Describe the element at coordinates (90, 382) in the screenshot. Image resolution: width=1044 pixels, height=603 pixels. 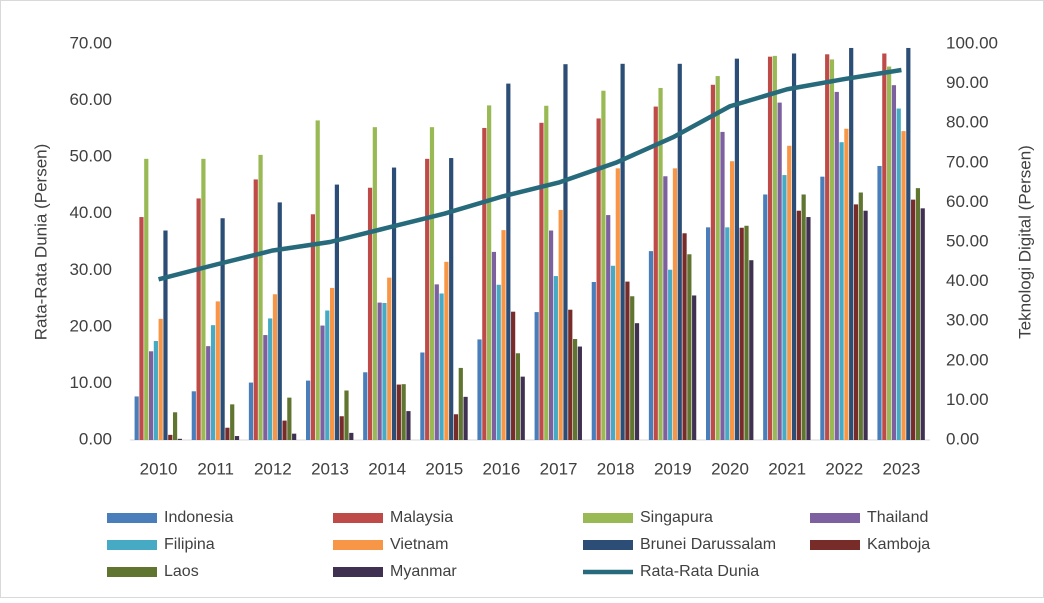
I see `y-tick-label: 10.00` at that location.